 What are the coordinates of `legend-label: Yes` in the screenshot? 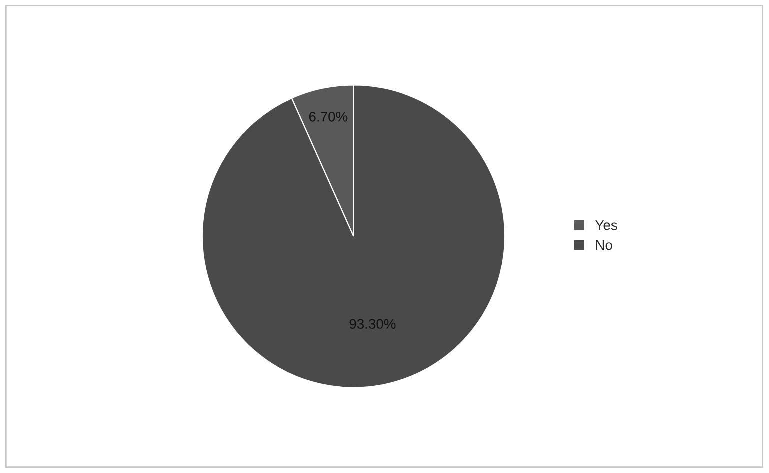 It's located at (607, 225).